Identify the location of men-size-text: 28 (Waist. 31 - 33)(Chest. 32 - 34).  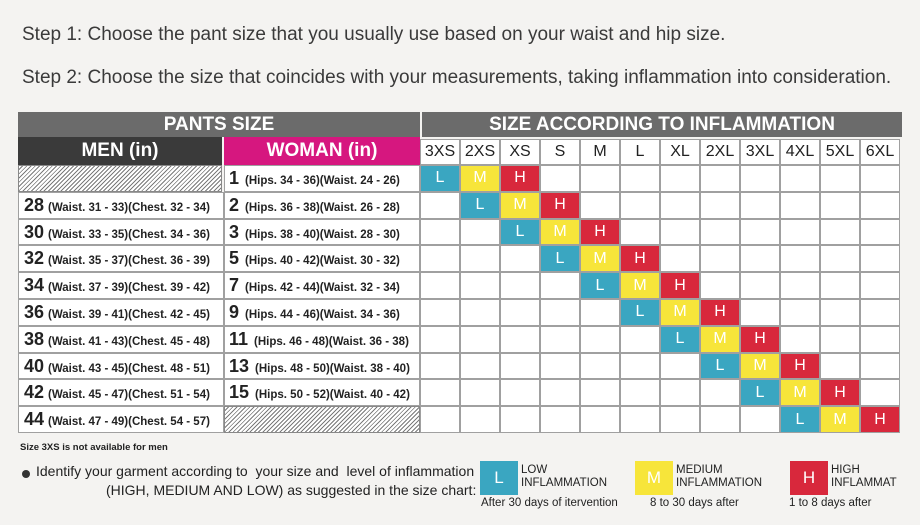
(117, 205).